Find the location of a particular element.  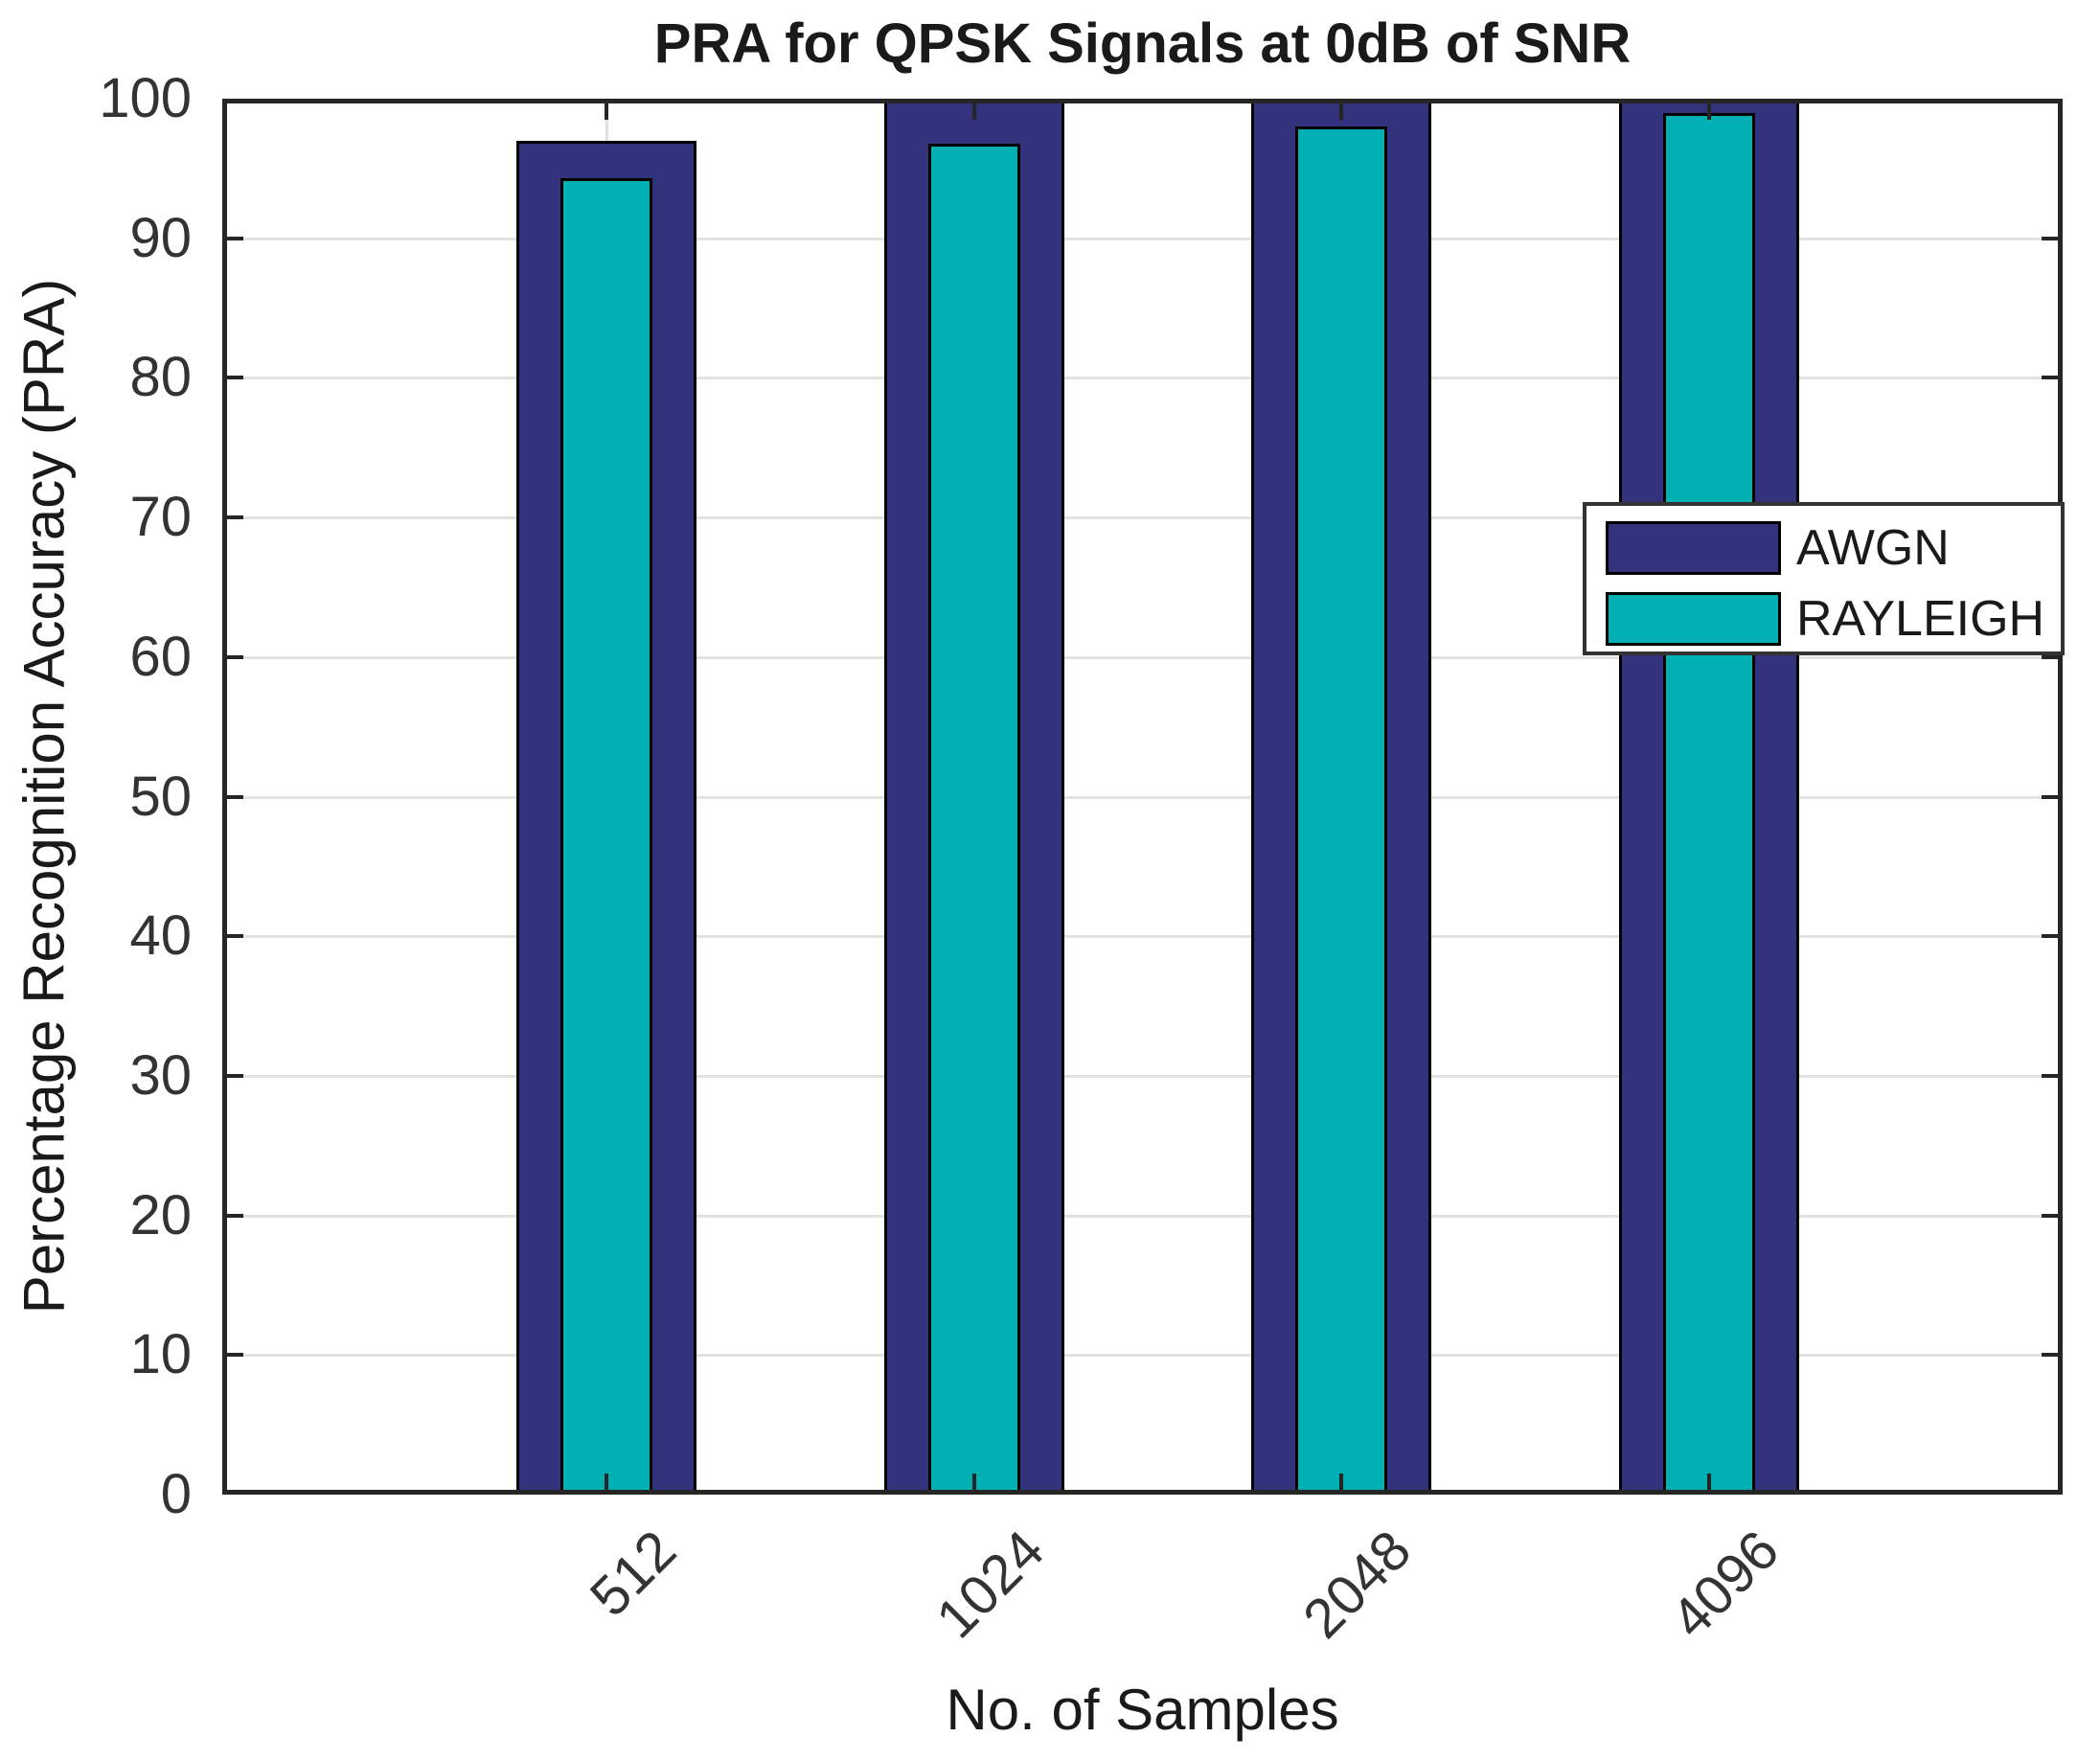

legend-row-rayleigh: RAYLEIGH is located at coordinates (1833, 619).